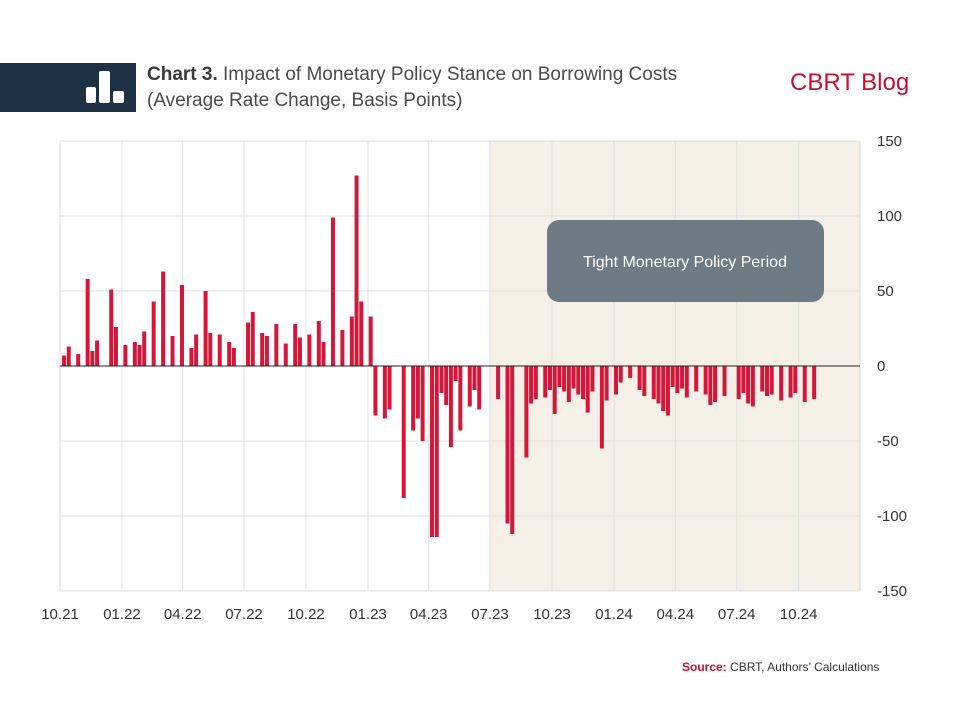 The height and width of the screenshot is (720, 960). What do you see at coordinates (105, 87) in the screenshot?
I see `bar-chart-logo-icon` at bounding box center [105, 87].